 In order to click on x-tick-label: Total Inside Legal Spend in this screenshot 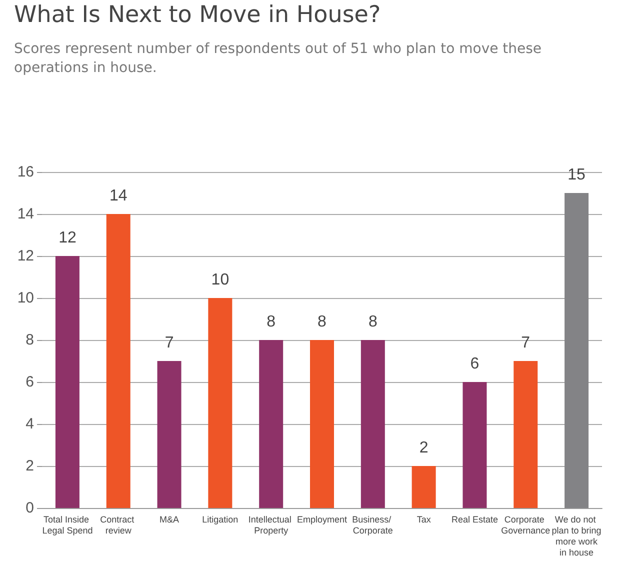, I will do `click(67, 525)`.